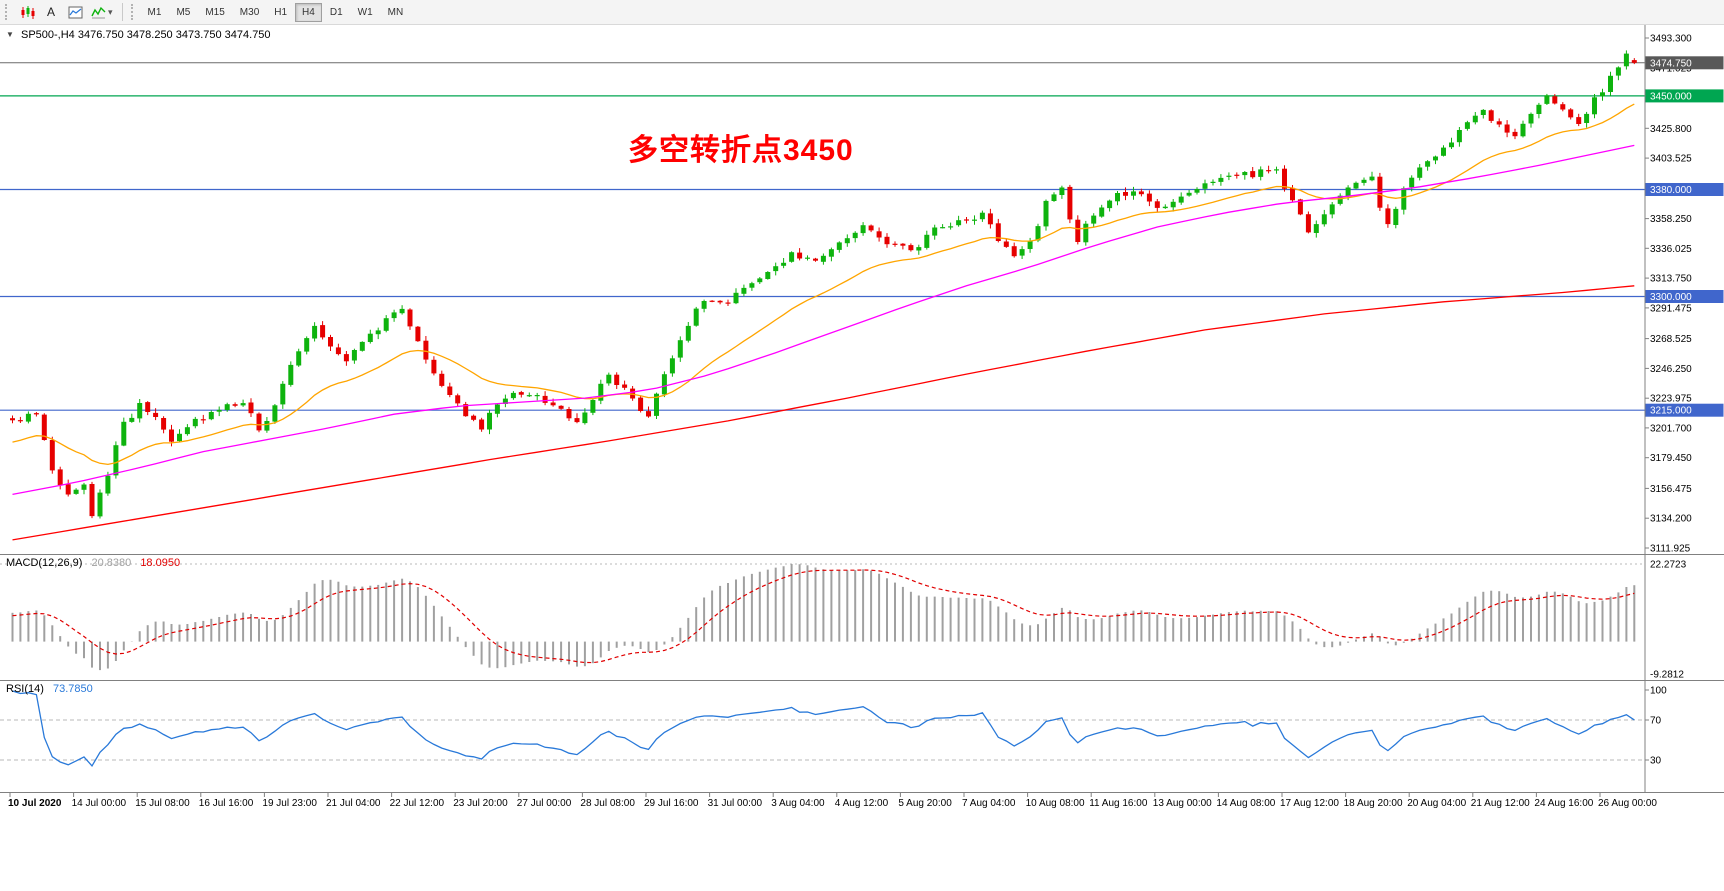 This screenshot has height=891, width=1724. I want to click on svg-text: 3134.200, so click(1671, 519).